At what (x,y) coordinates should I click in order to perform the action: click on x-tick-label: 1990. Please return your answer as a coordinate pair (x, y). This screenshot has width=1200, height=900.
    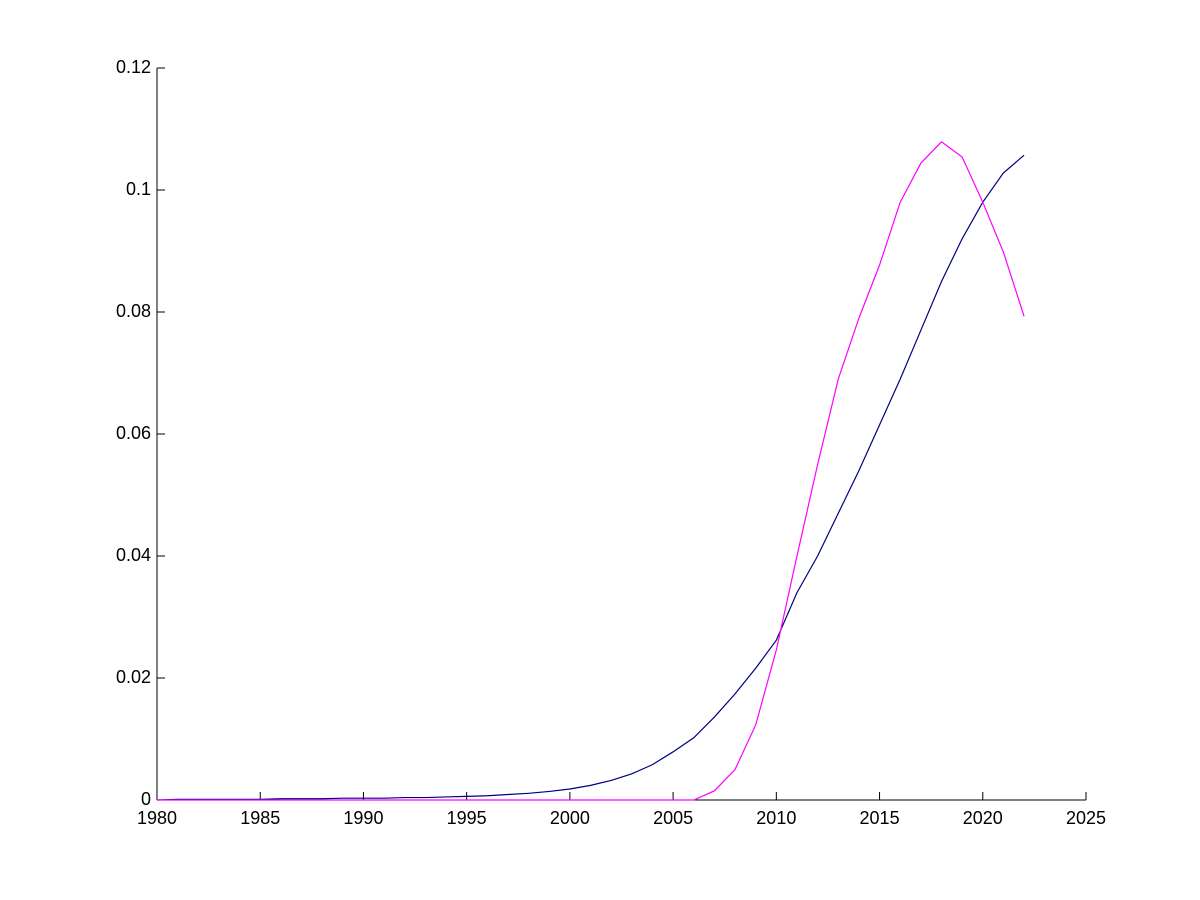
    Looking at the image, I should click on (363, 818).